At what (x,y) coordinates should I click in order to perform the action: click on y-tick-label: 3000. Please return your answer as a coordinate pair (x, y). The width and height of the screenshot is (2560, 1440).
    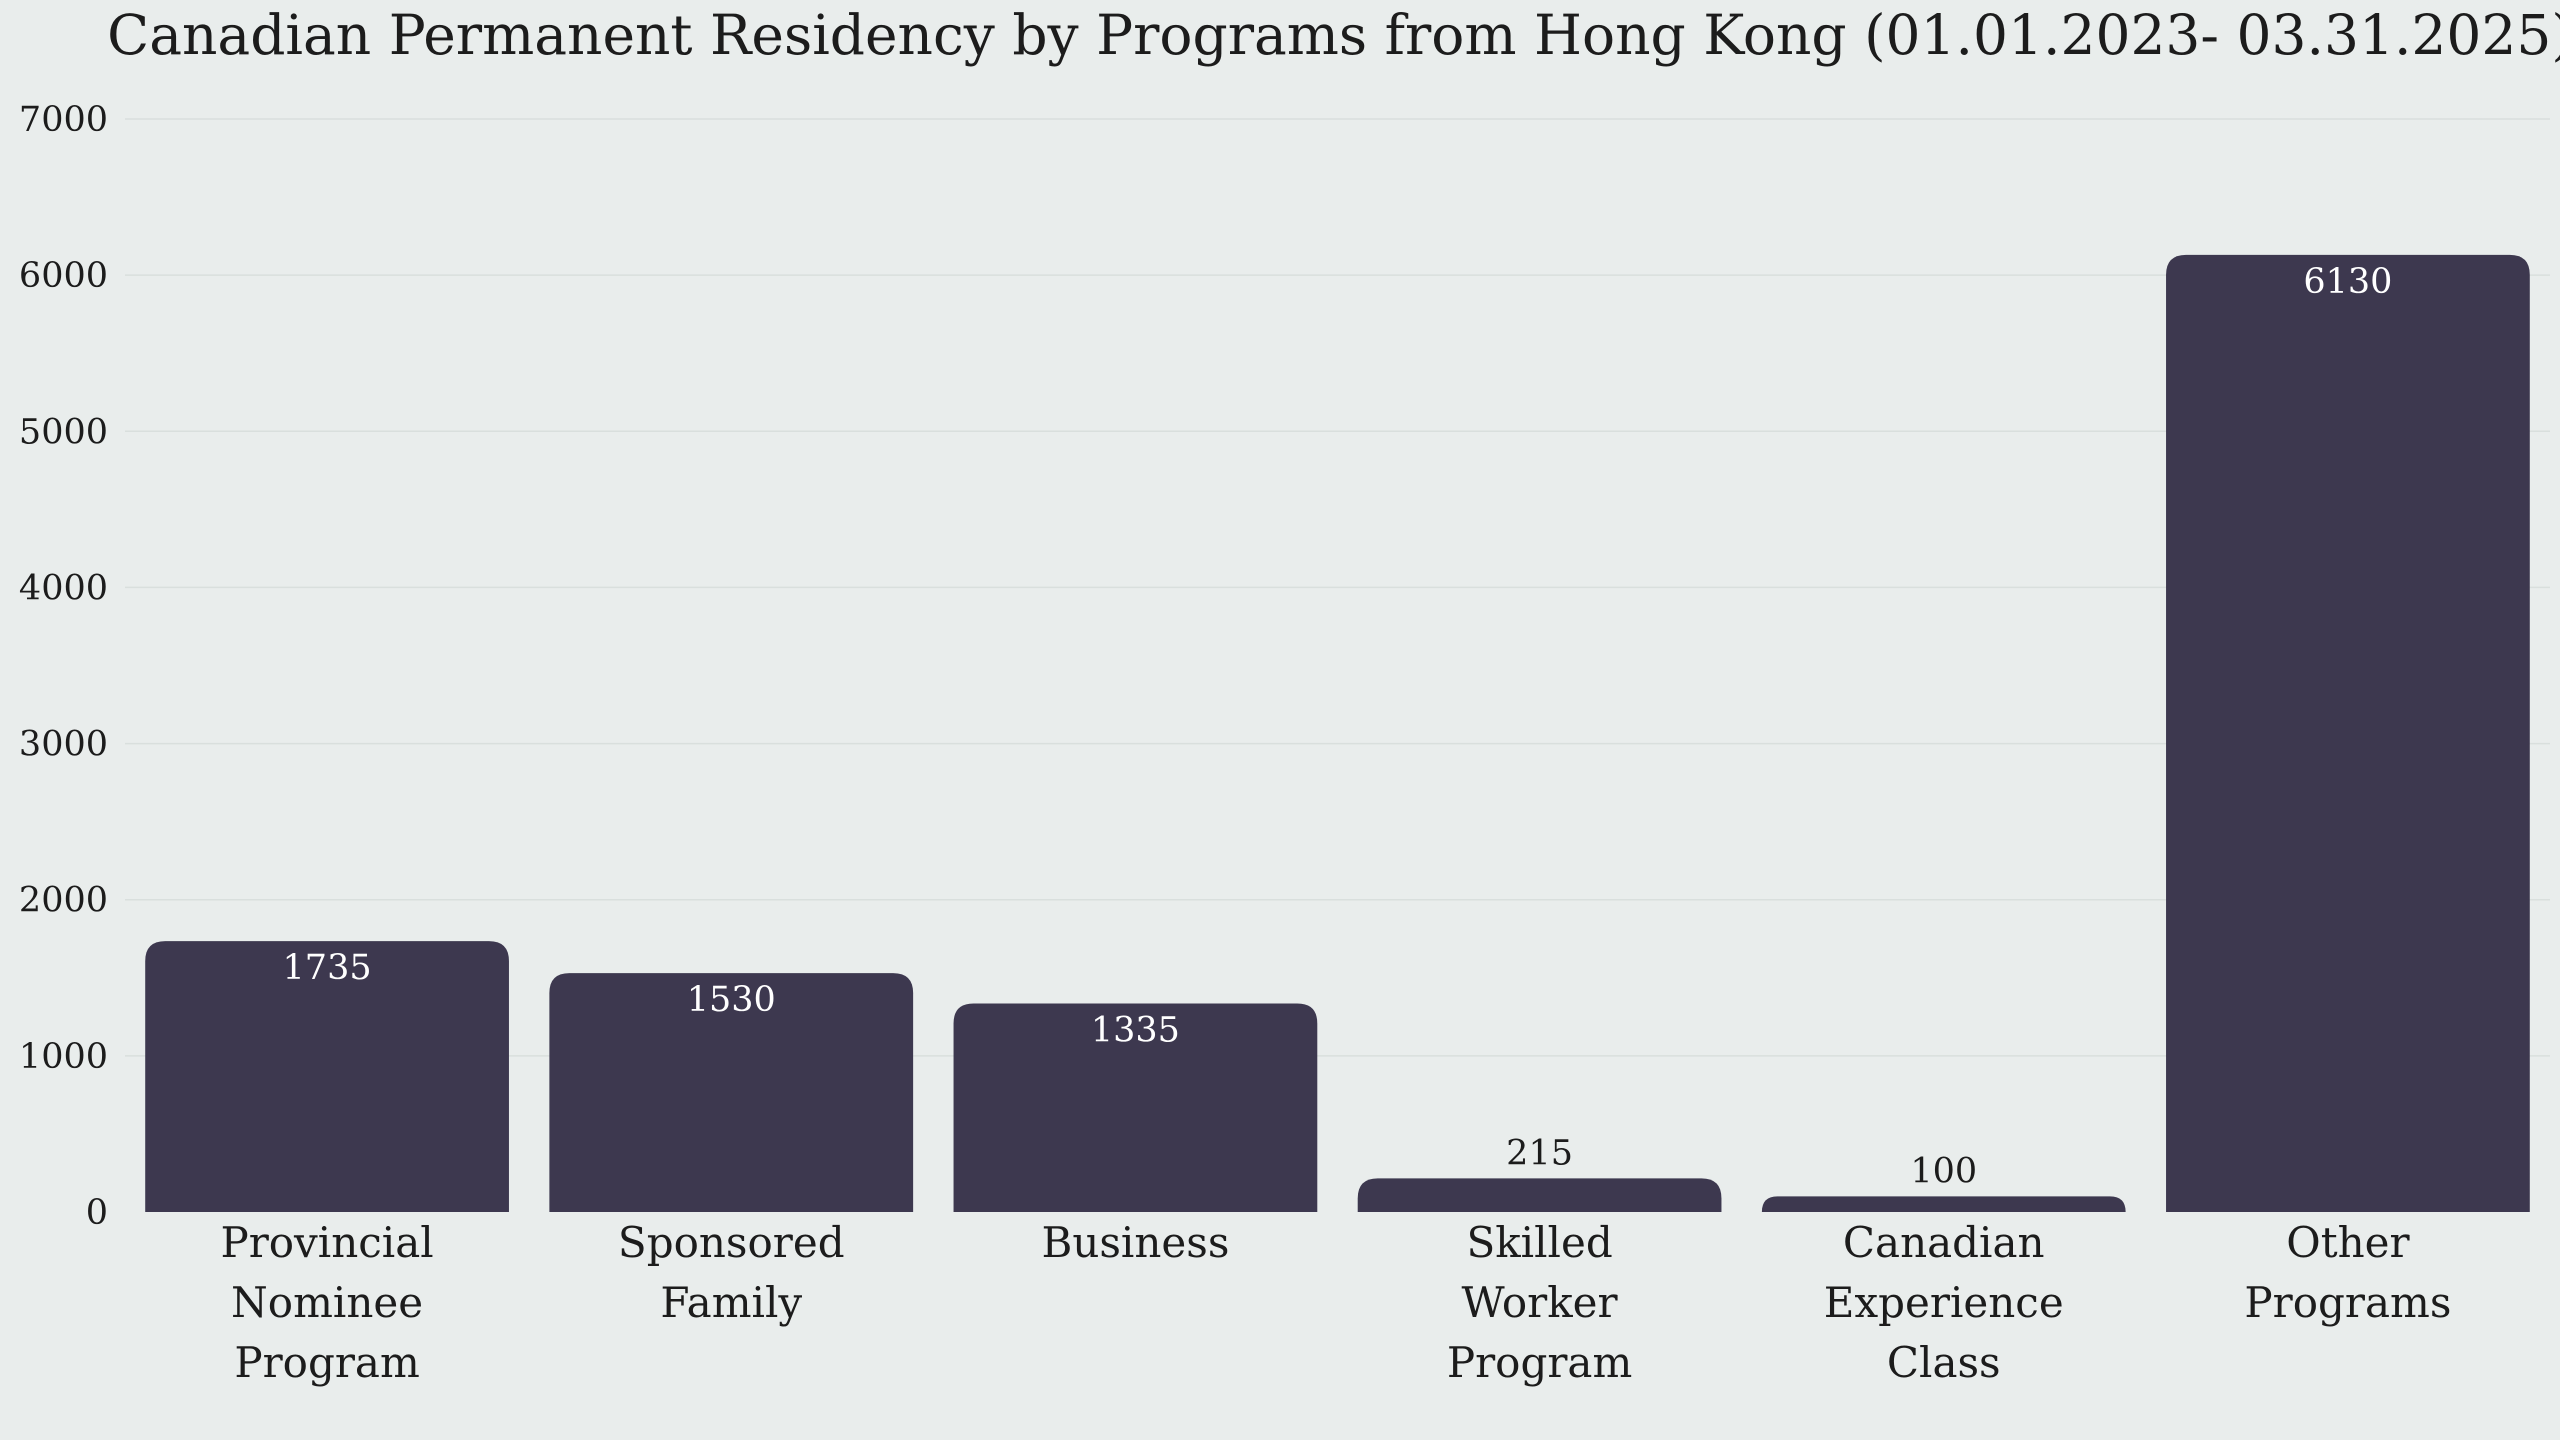
    Looking at the image, I should click on (63, 745).